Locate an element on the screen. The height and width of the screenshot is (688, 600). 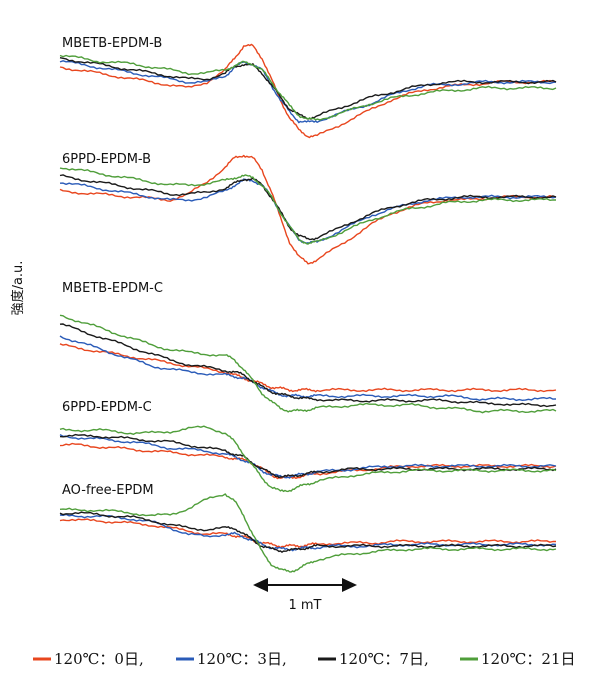
legend-label-2: 120℃：3日, is located at coordinates (242, 659).